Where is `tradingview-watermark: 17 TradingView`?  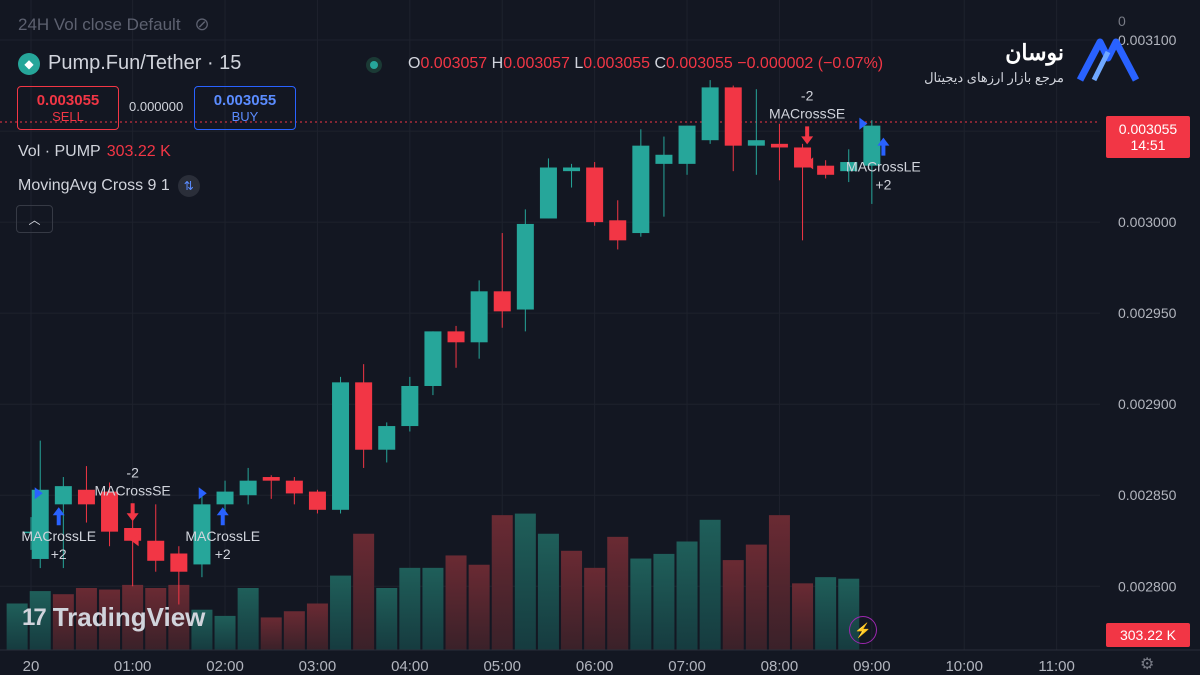
tradingview-watermark: 17 TradingView is located at coordinates (113, 617).